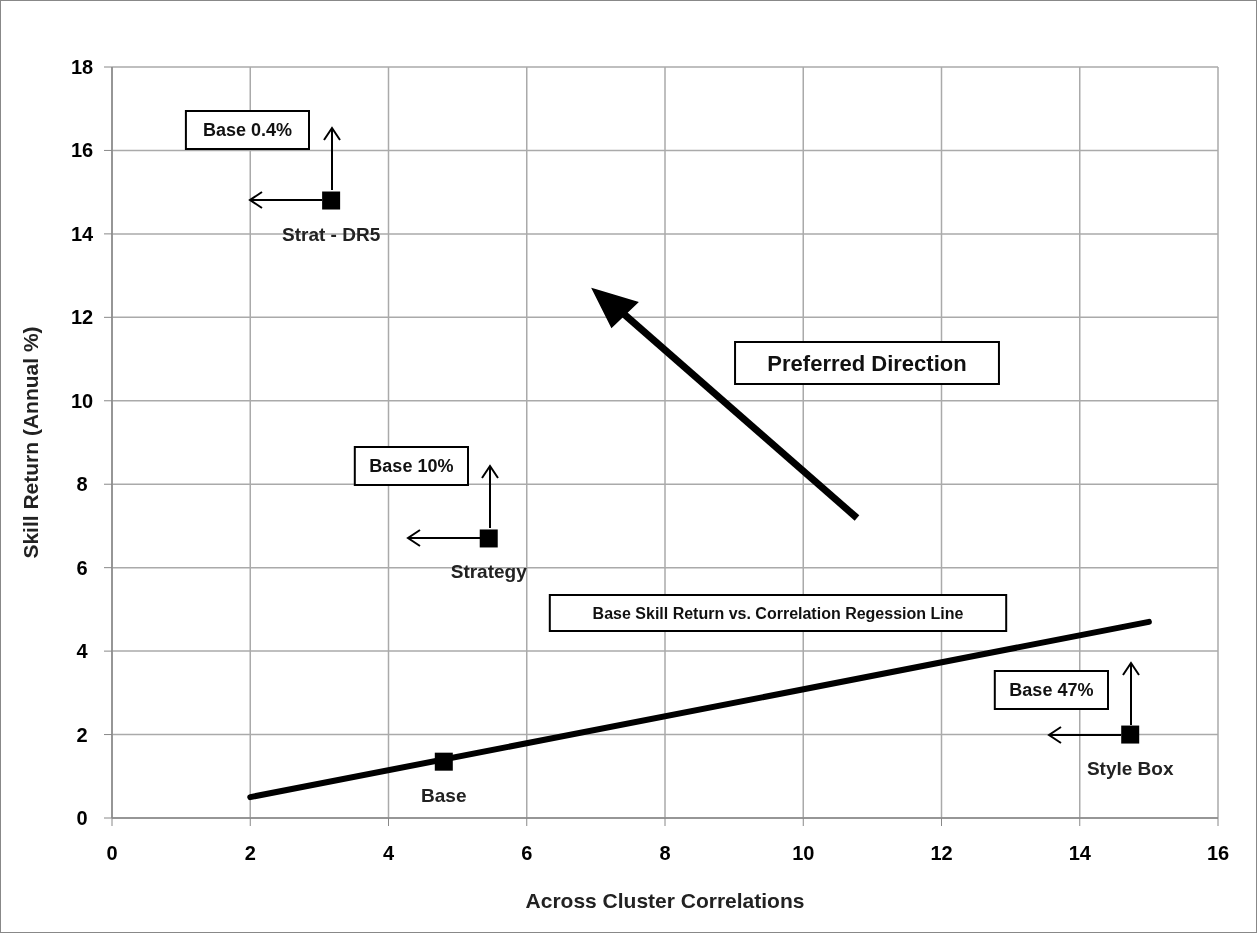  What do you see at coordinates (1218, 853) in the screenshot?
I see `x-tick-label: 16` at bounding box center [1218, 853].